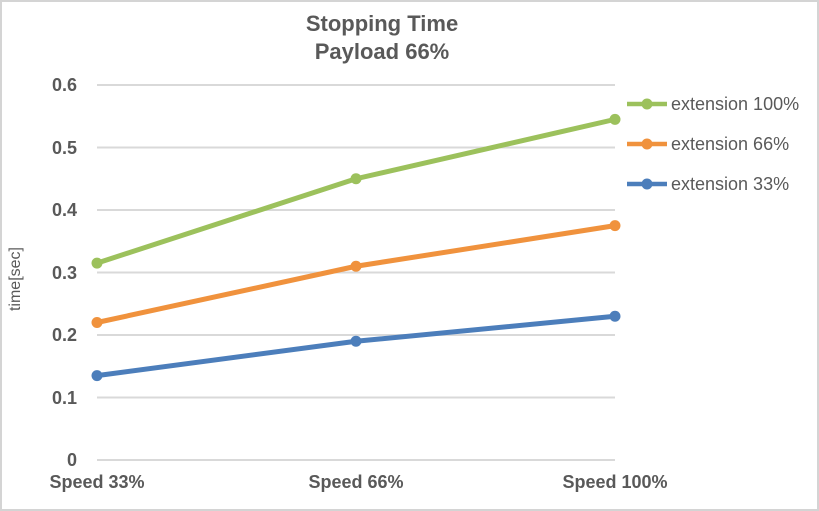 This screenshot has width=819, height=511. Describe the element at coordinates (615, 482) in the screenshot. I see `x-tick-label: Speed 100%` at that location.